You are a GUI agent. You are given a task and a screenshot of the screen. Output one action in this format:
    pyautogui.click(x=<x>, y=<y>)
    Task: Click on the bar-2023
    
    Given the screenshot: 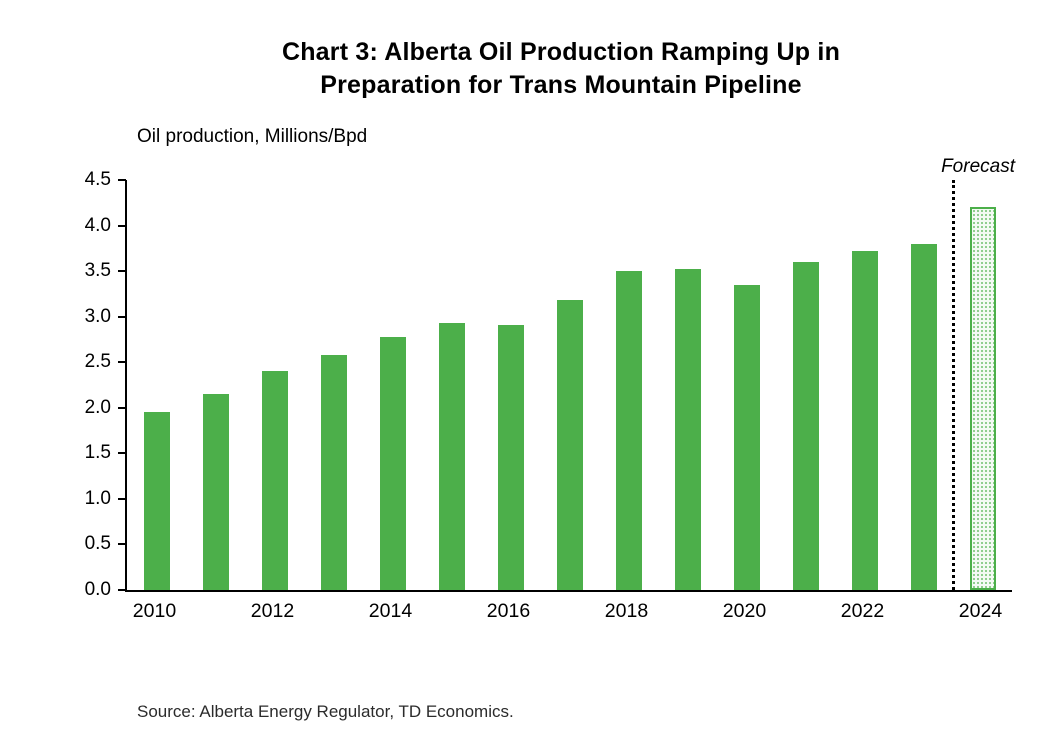 What is the action you would take?
    pyautogui.click(x=923, y=416)
    